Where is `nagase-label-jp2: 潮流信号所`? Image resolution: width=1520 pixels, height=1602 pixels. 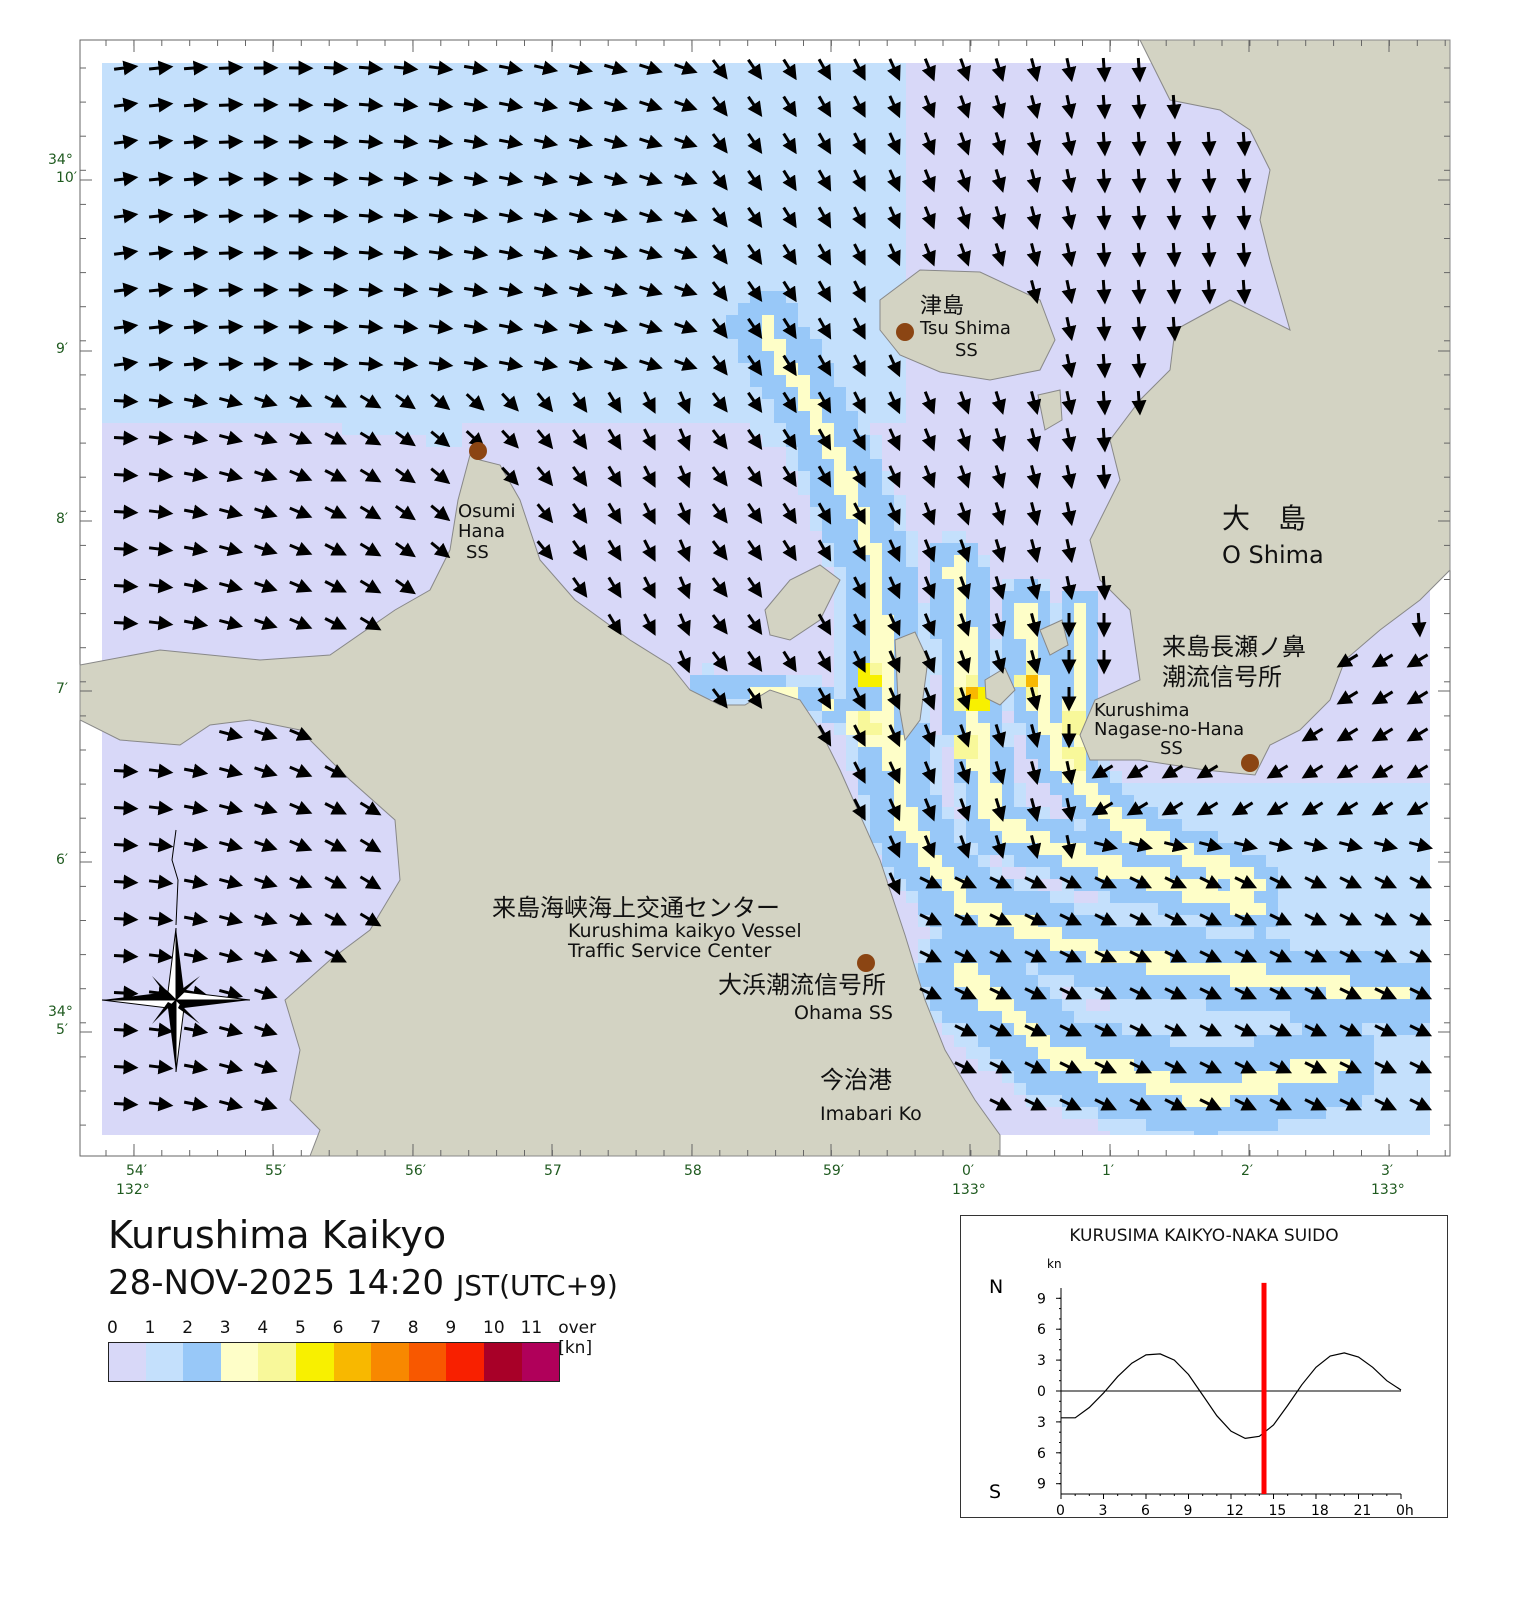
nagase-label-jp2: 潮流信号所 is located at coordinates (1222, 677).